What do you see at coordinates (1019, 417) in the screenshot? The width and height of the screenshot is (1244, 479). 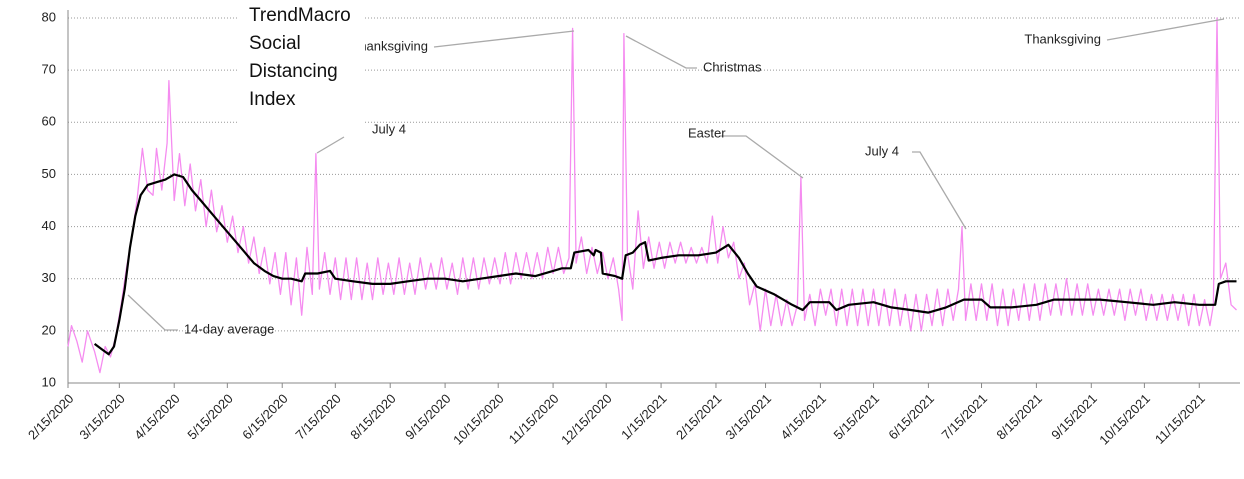 I see `x-tick-label: 8/15/2021` at bounding box center [1019, 417].